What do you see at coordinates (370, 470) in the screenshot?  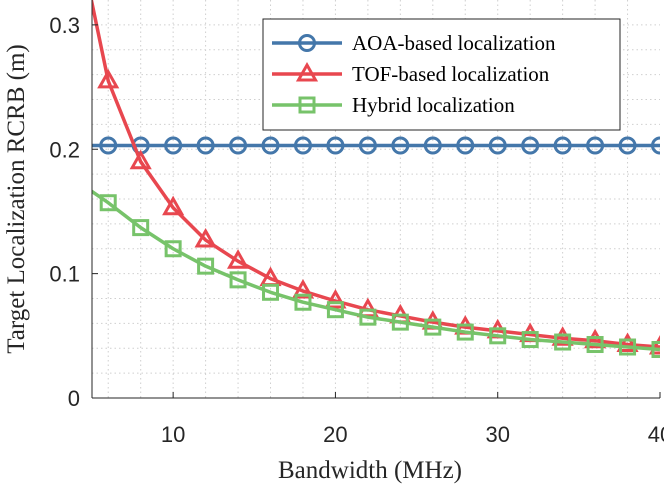 I see `x-axis-label: Bandwidth (MHz)` at bounding box center [370, 470].